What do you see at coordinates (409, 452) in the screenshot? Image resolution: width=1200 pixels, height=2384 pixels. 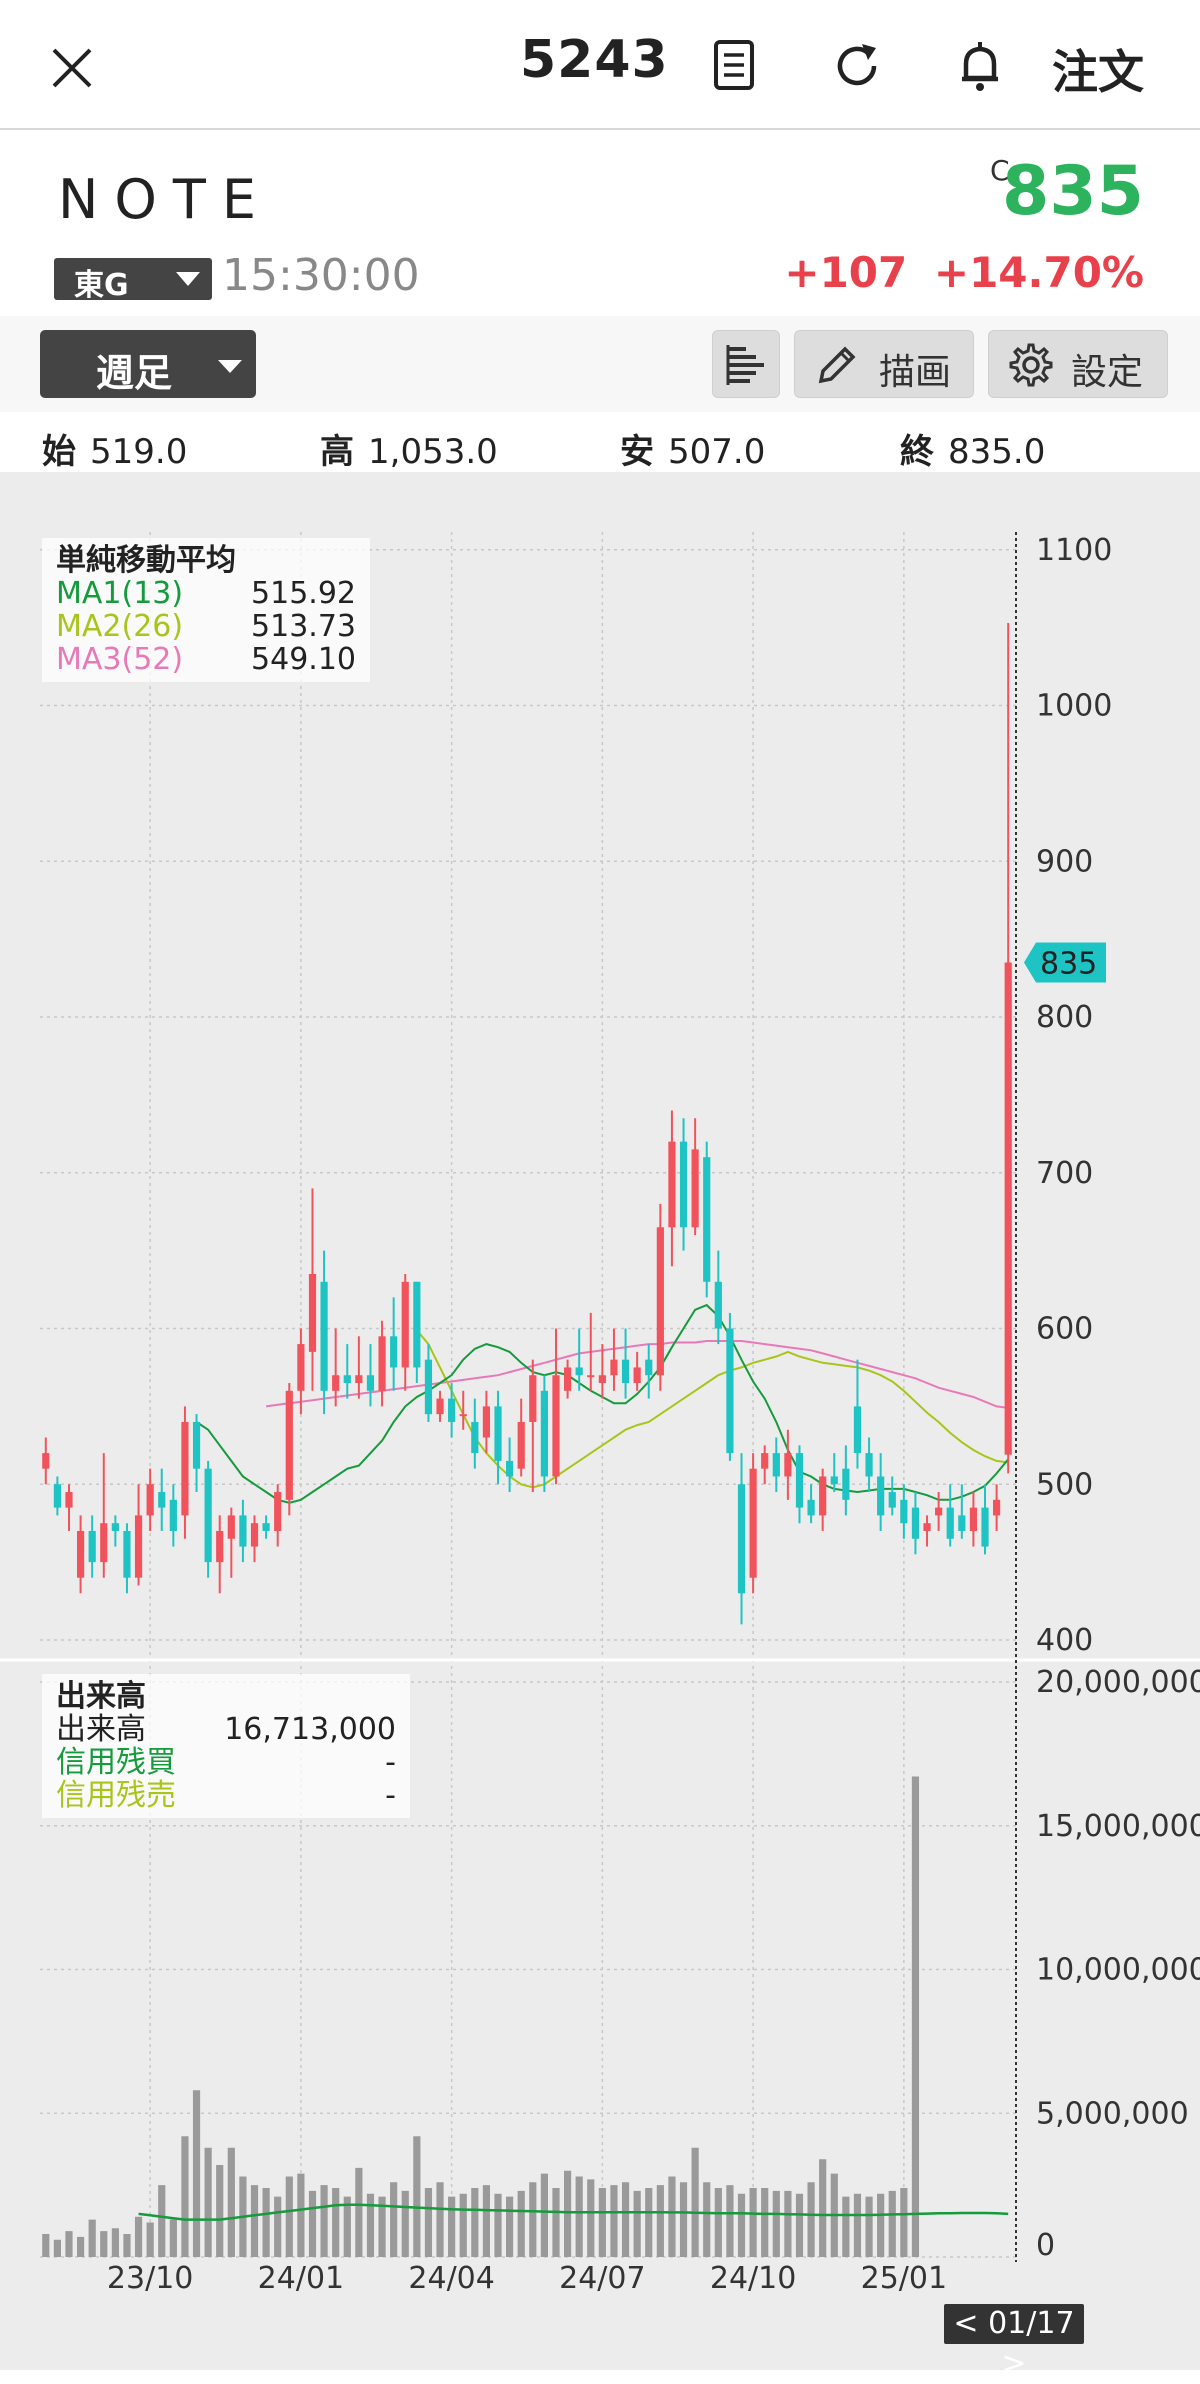 I see `ohlc-high: 高 1,053.0` at bounding box center [409, 452].